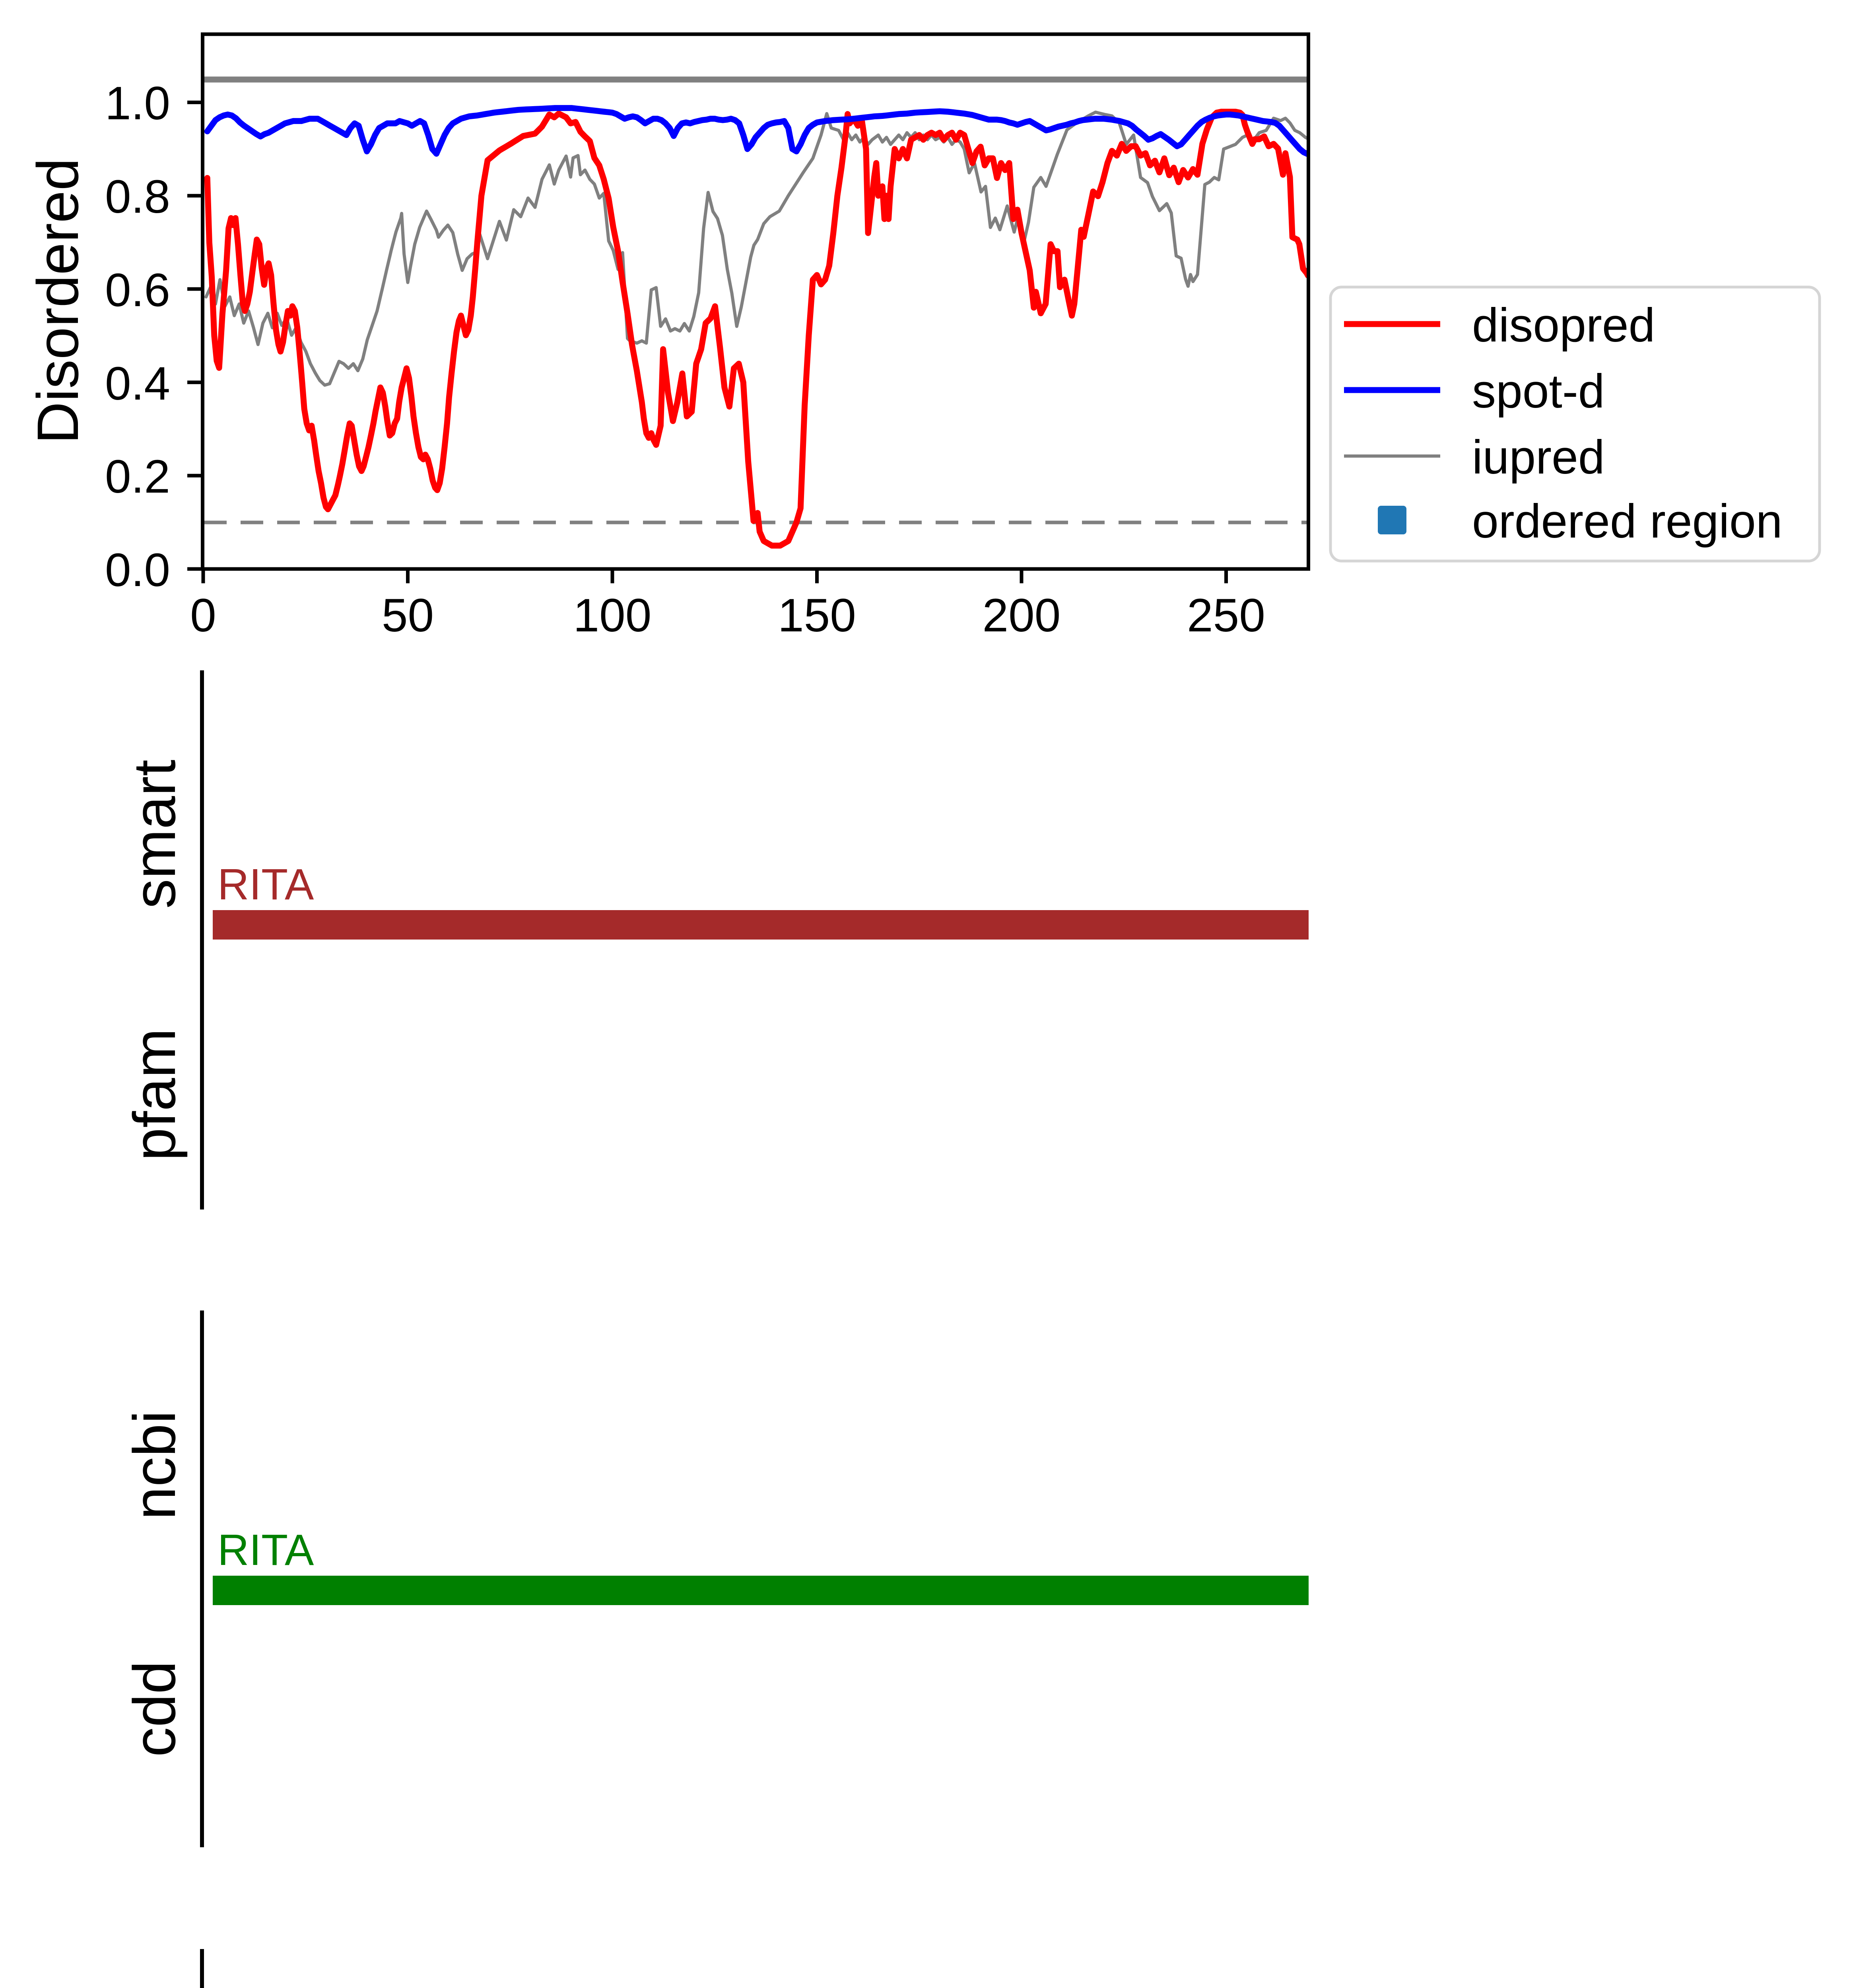 The image size is (1849, 1988). I want to click on svg-text: 0.8, so click(137, 197).